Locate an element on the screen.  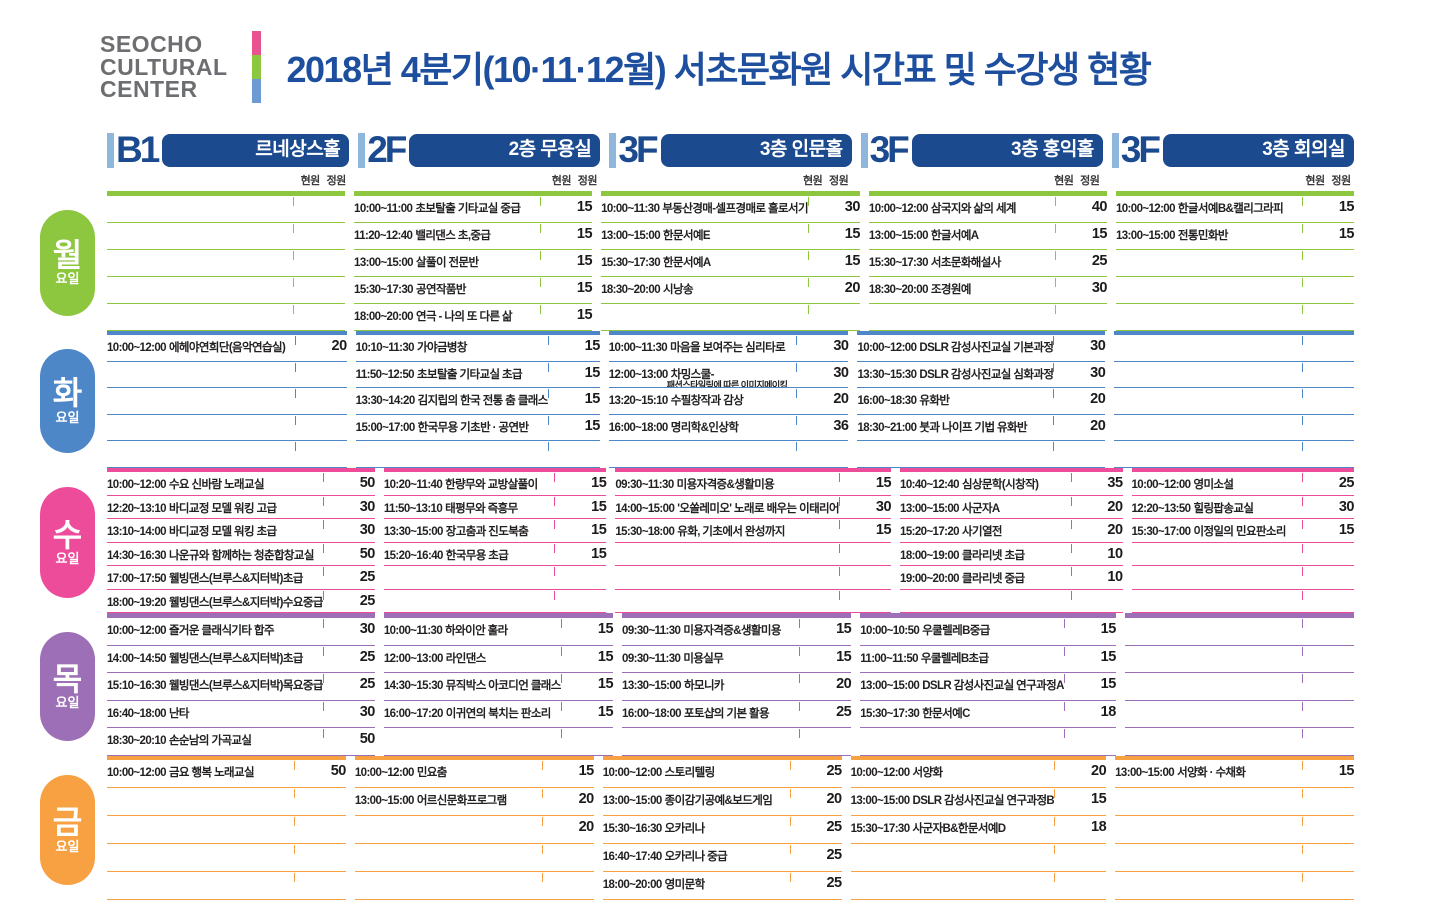
capacity-value: 20 is located at coordinates (1115, 530).